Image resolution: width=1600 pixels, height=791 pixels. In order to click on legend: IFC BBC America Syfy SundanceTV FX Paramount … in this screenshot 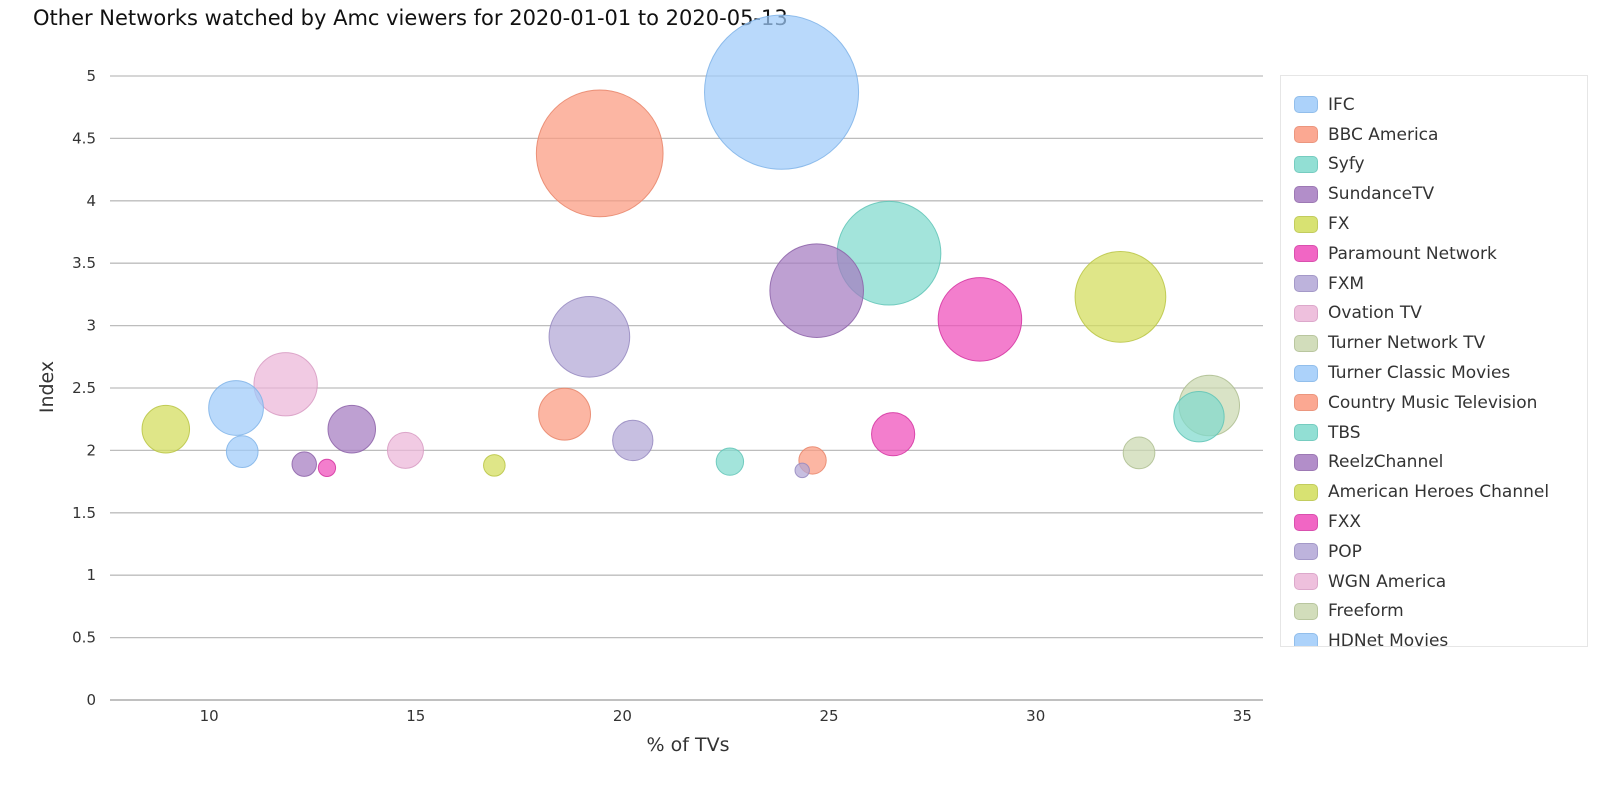, I will do `click(1434, 361)`.